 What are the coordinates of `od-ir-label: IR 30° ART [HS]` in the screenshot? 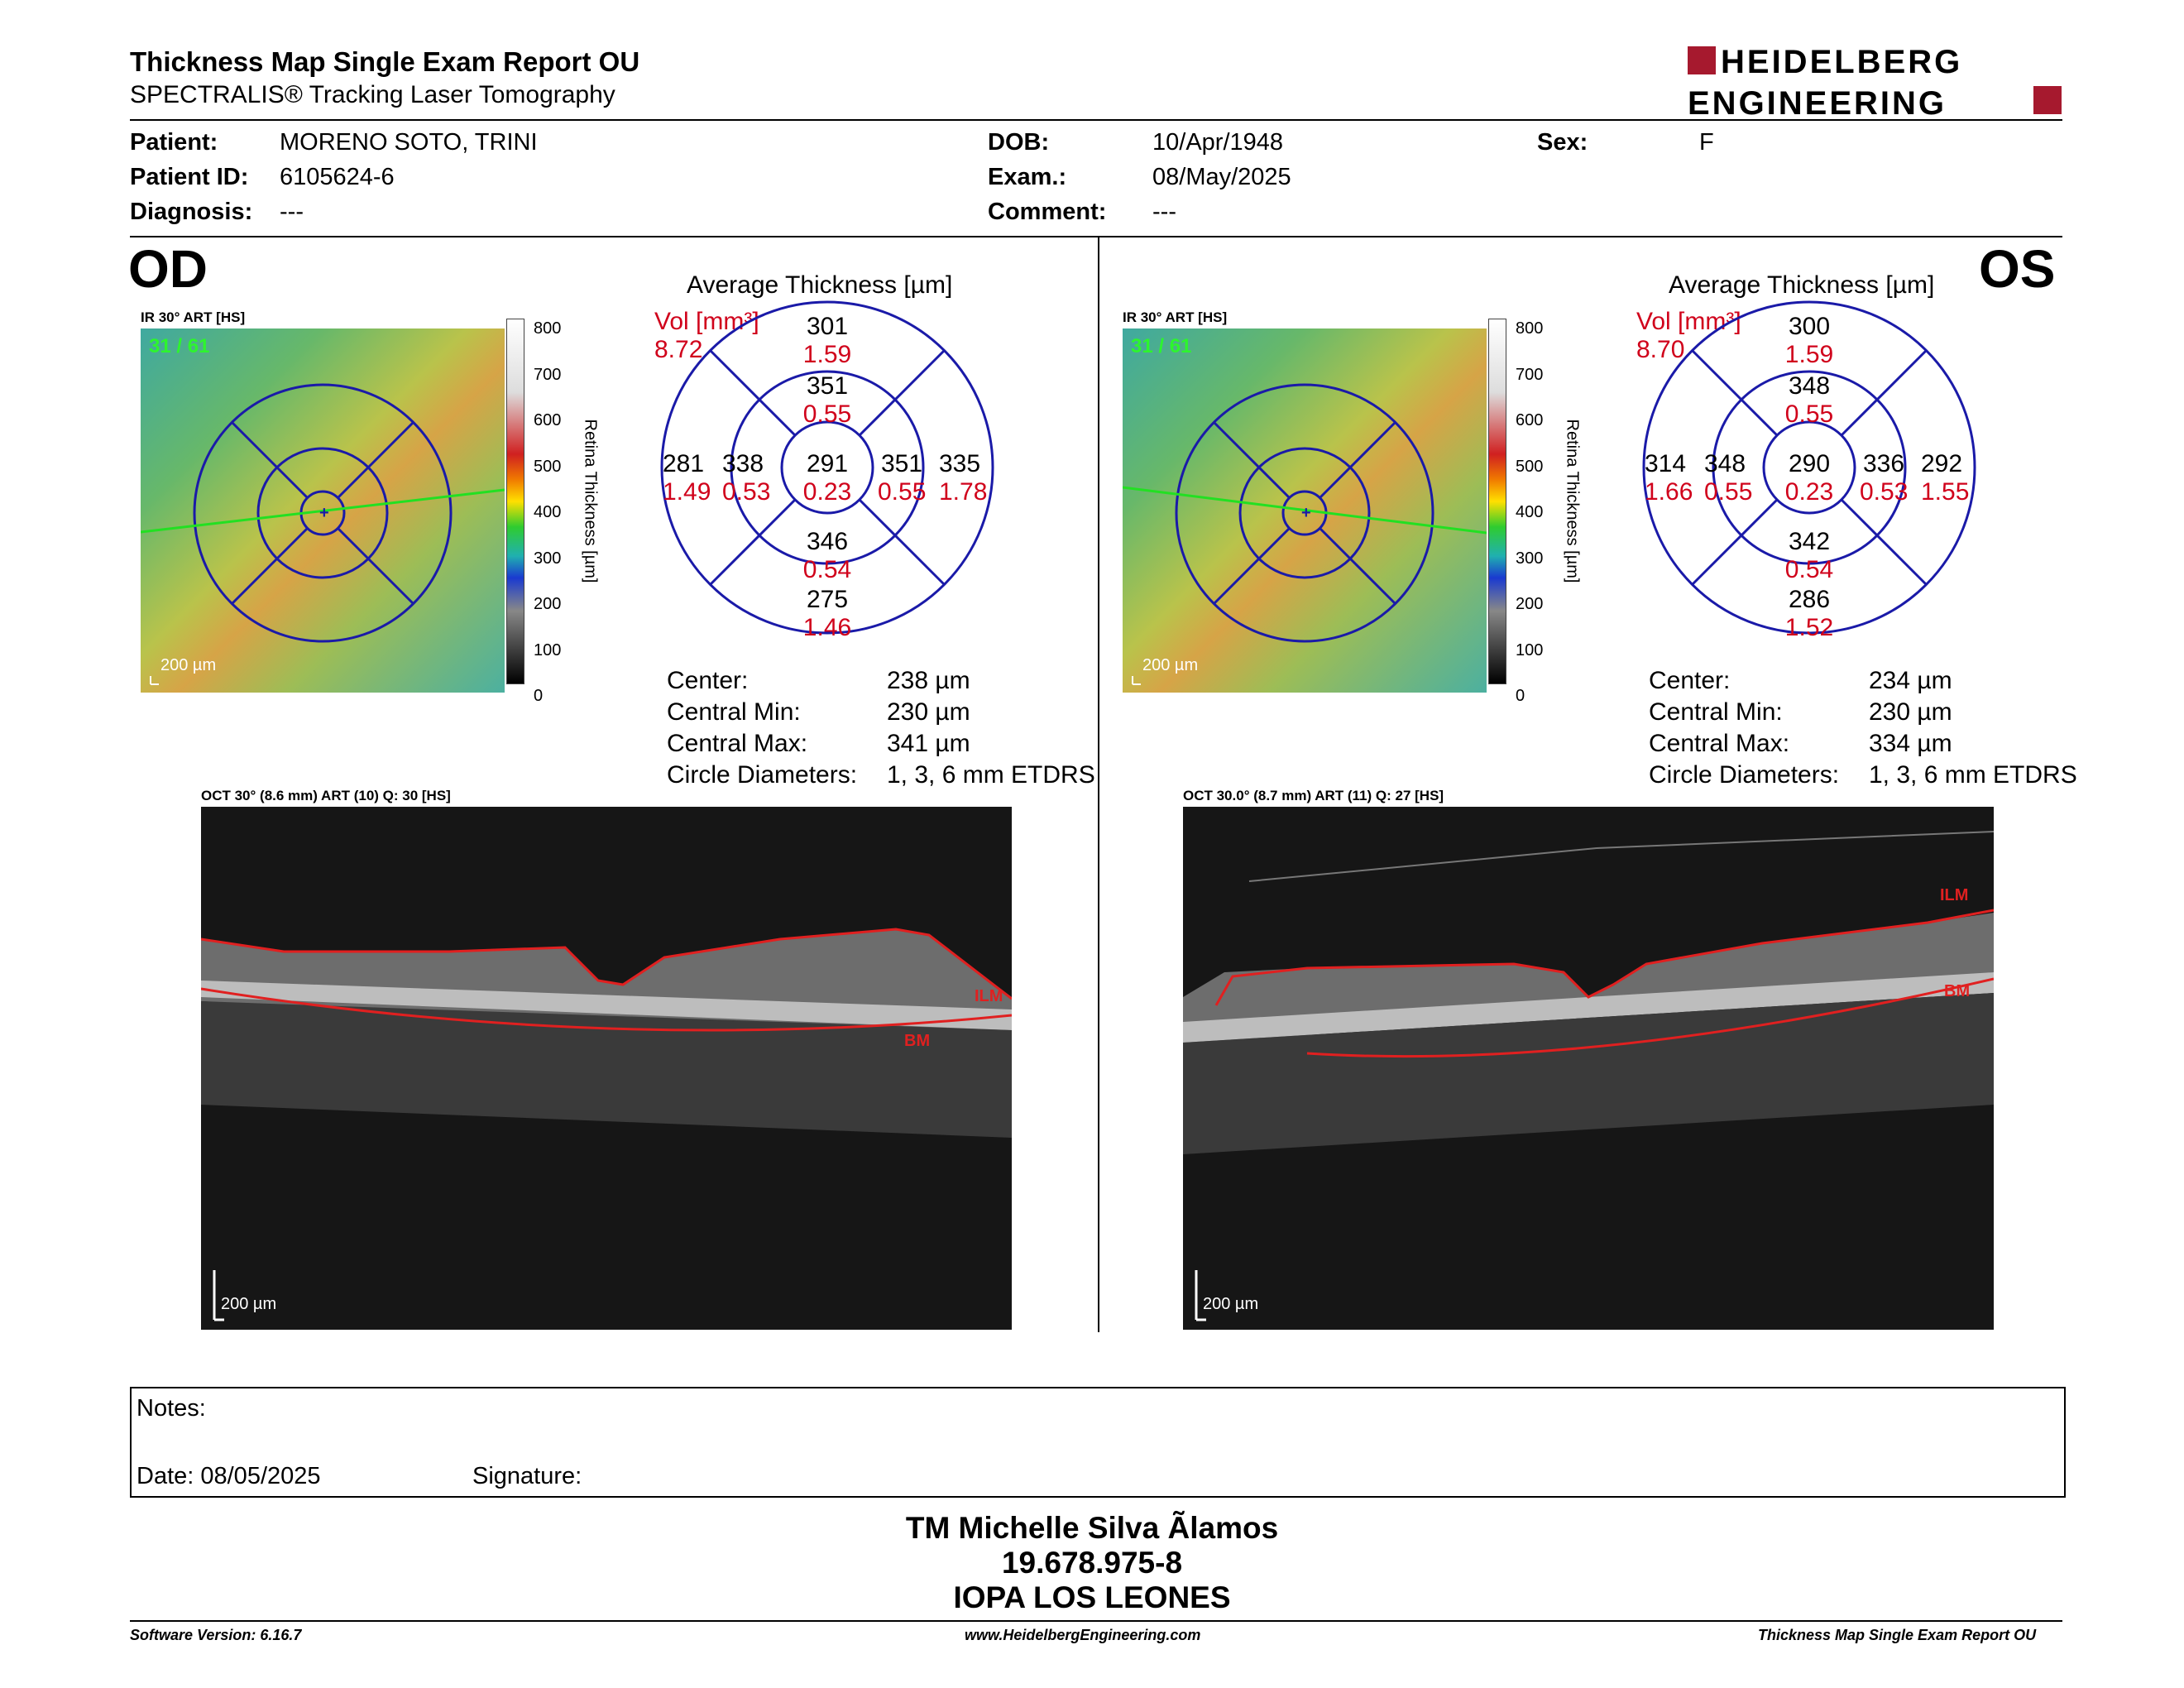 It's located at (193, 317).